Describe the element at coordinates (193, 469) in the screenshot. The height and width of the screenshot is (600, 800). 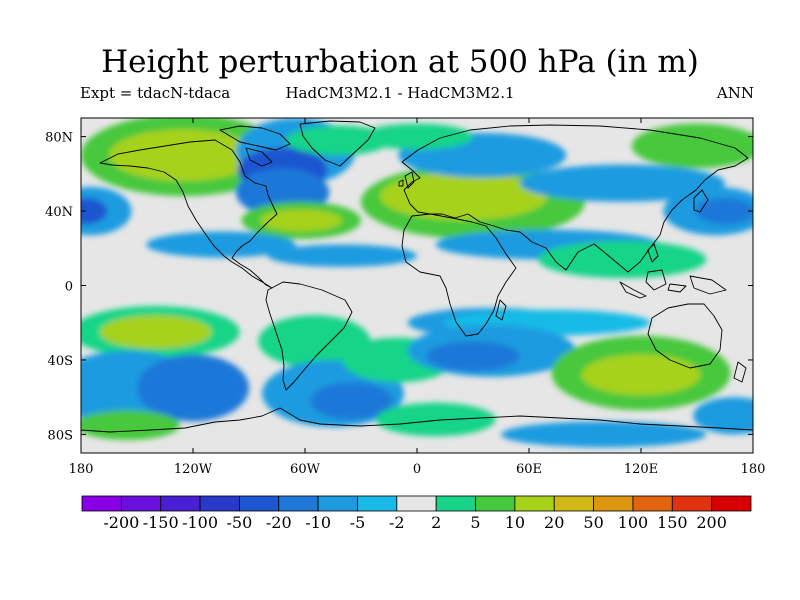
I see `lon-tick-label: 120W` at that location.